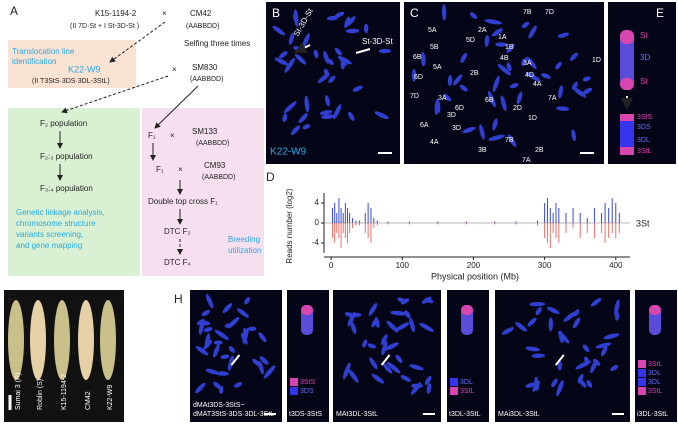 The image size is (678, 425). What do you see at coordinates (317, 202) in the screenshot?
I see `y-tick-label: 4` at bounding box center [317, 202].